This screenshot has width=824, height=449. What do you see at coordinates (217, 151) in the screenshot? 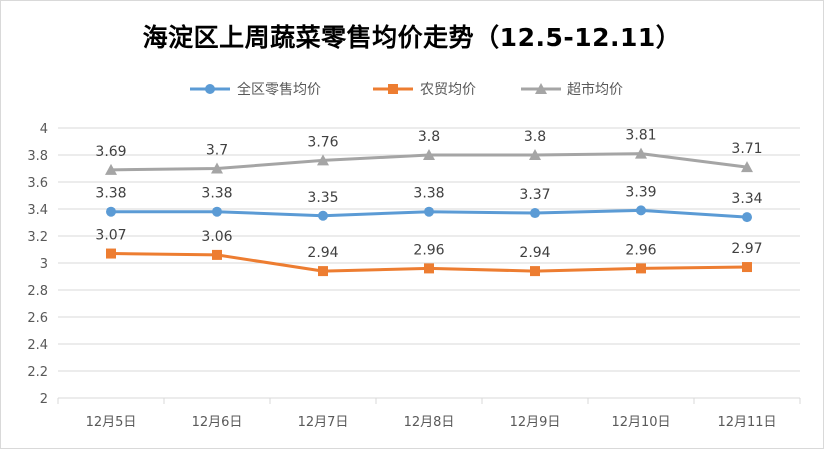
I see `data-label: 3.7` at bounding box center [217, 151].